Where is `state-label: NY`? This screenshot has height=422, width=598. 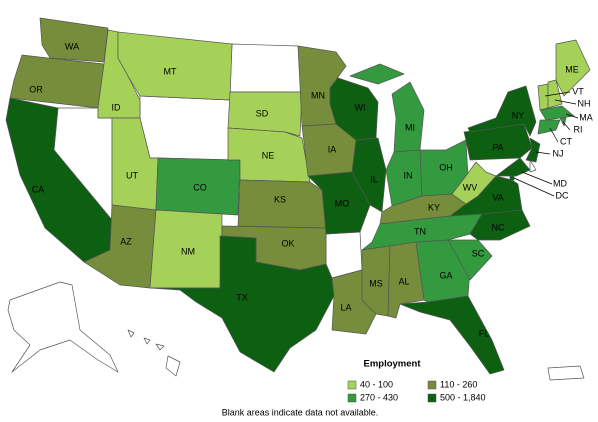
state-label: NY is located at coordinates (518, 115).